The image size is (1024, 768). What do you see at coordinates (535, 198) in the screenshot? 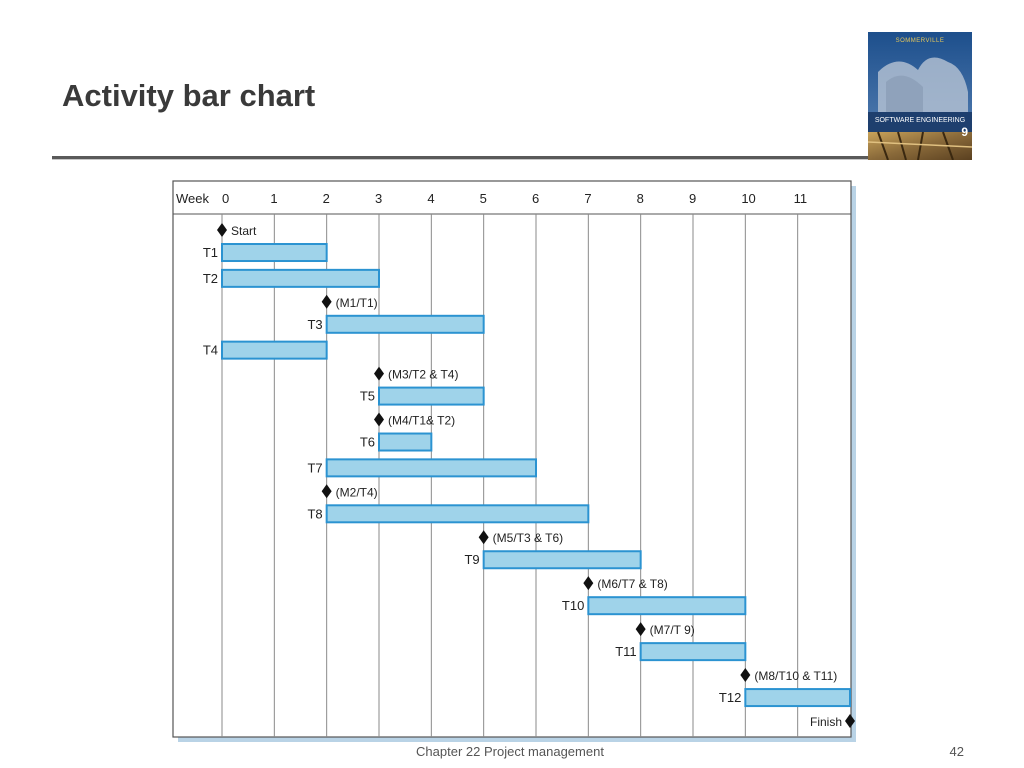
I see `week-tick-6: 6` at bounding box center [535, 198].